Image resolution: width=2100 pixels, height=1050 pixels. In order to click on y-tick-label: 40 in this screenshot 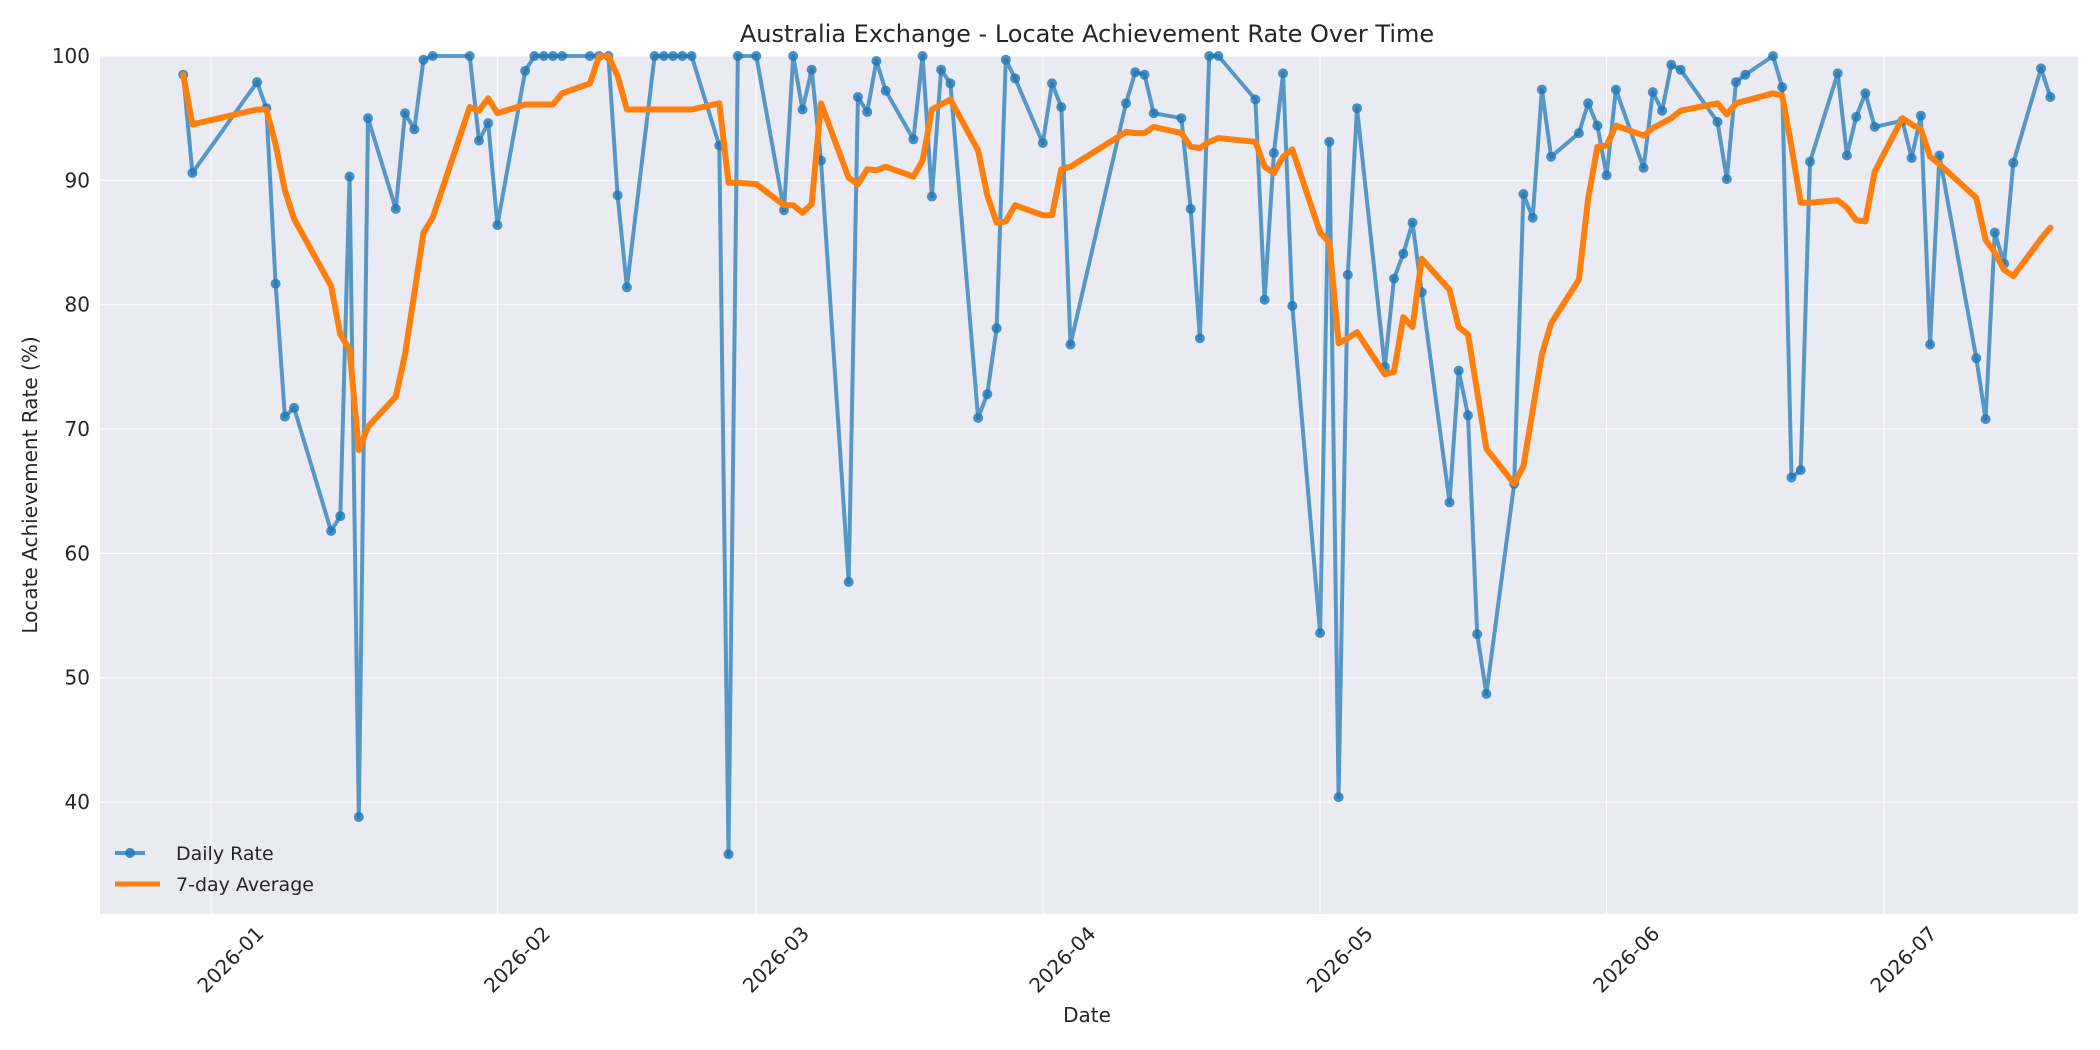, I will do `click(77, 802)`.